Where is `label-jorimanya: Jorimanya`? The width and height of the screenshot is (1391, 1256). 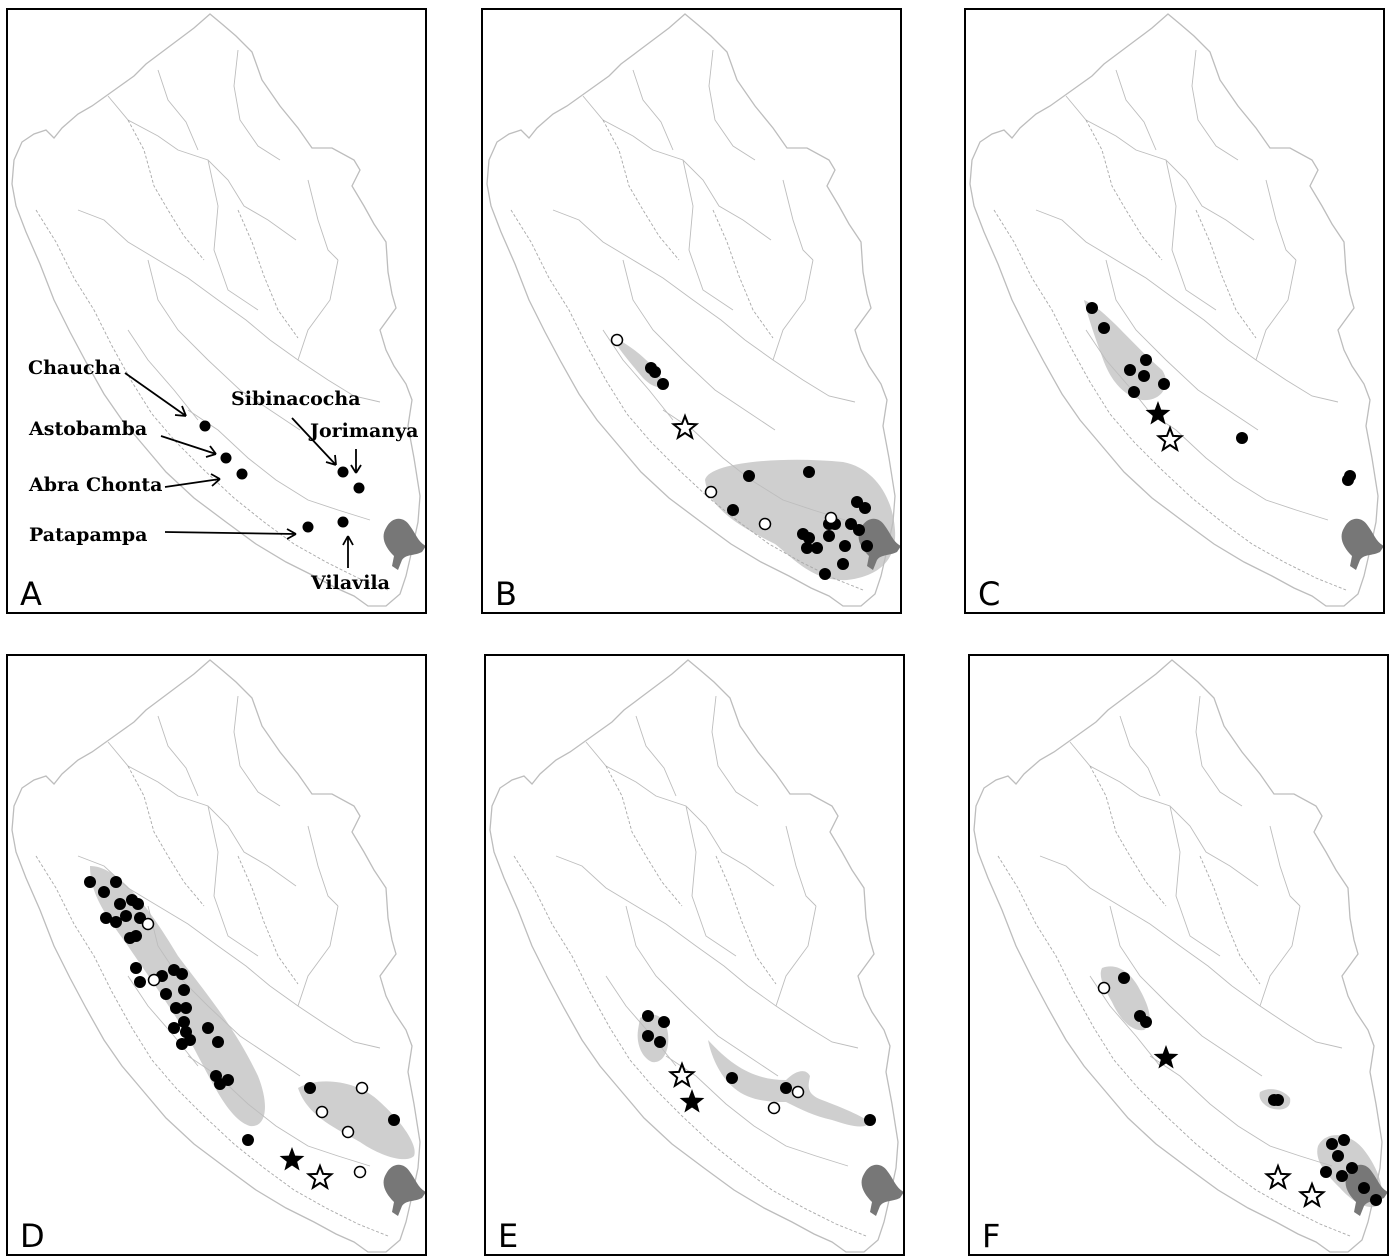 label-jorimanya: Jorimanya is located at coordinates (364, 431).